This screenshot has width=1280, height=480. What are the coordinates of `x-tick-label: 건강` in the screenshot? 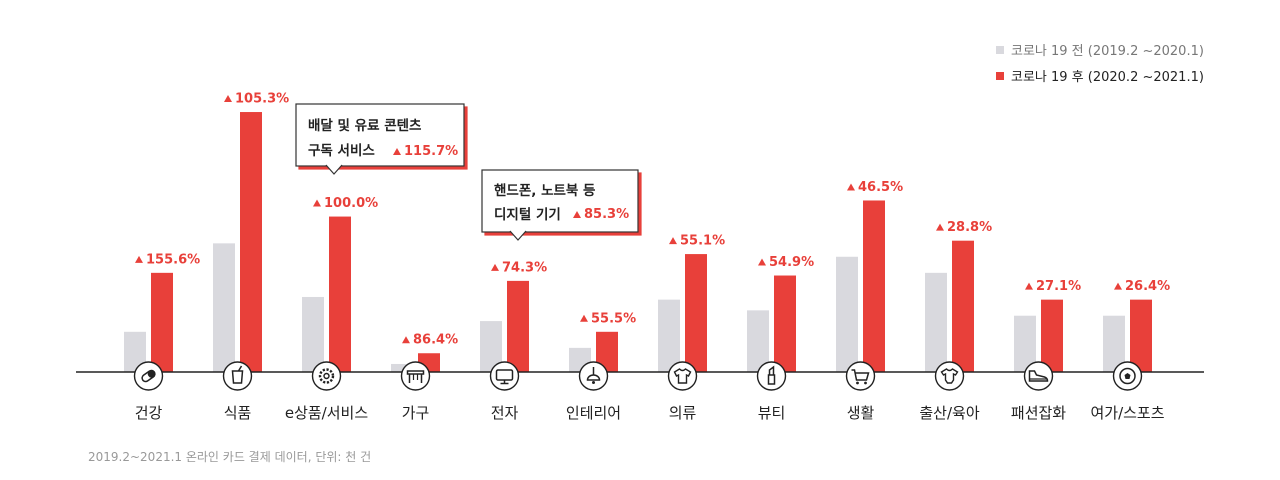 It's located at (149, 413).